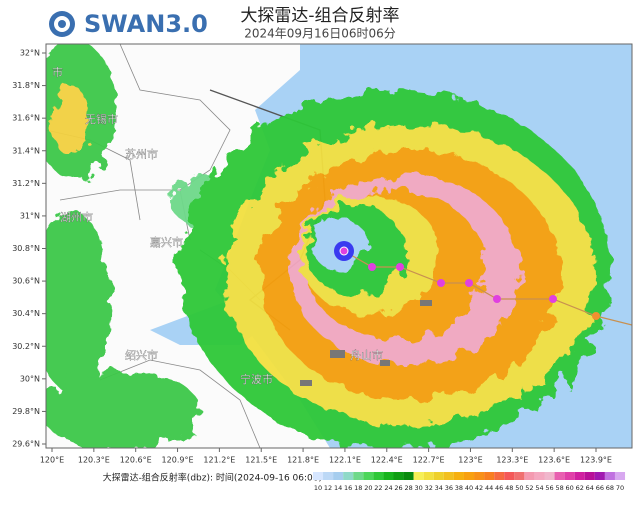  Describe the element at coordinates (319, 16) in the screenshot. I see `title: 大探雷达-组合反射率` at that location.